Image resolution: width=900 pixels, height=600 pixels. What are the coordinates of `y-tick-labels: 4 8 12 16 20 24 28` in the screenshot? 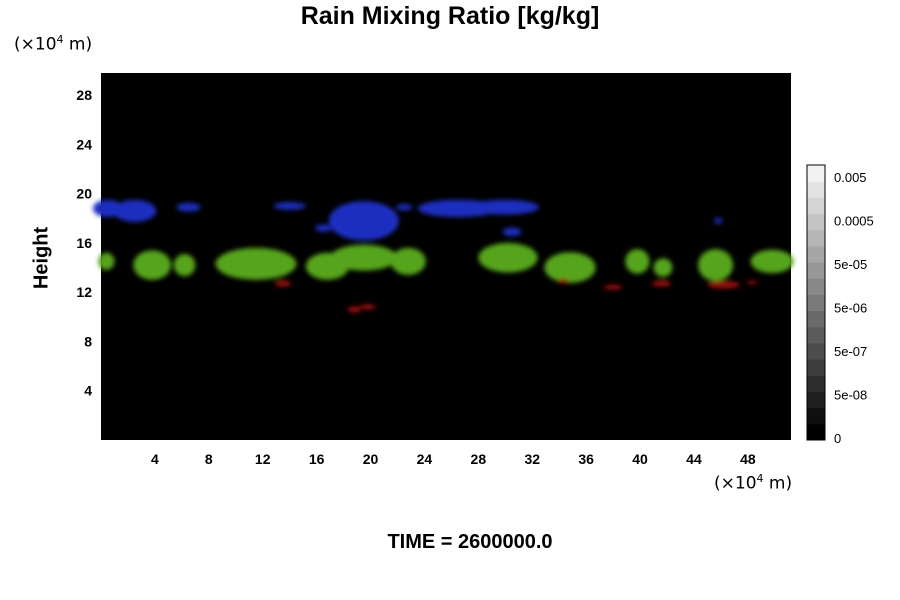 It's located at (84, 243).